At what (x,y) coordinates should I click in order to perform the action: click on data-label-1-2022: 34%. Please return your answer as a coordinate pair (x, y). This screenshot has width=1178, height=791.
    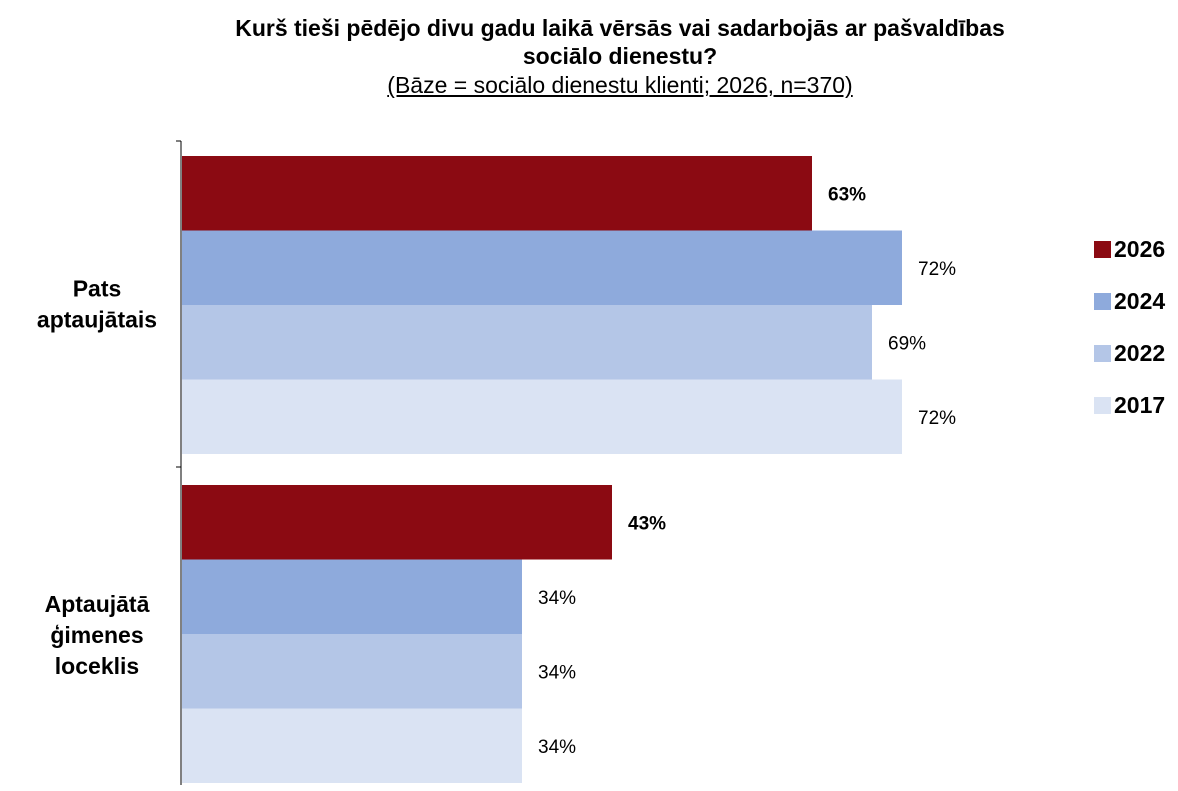
    Looking at the image, I should click on (557, 672).